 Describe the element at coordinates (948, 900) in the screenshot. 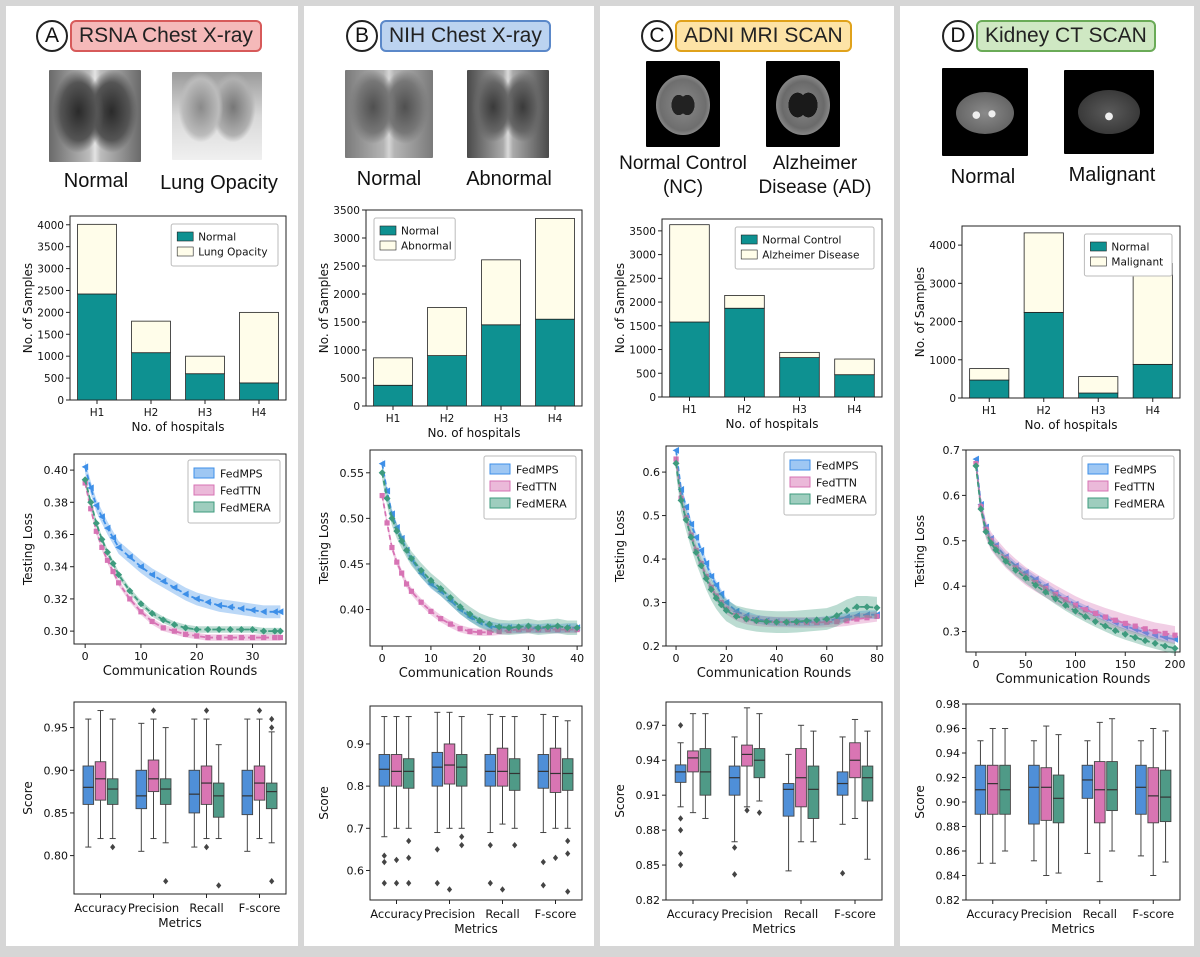

I see `y-tick-label: 0.82` at that location.